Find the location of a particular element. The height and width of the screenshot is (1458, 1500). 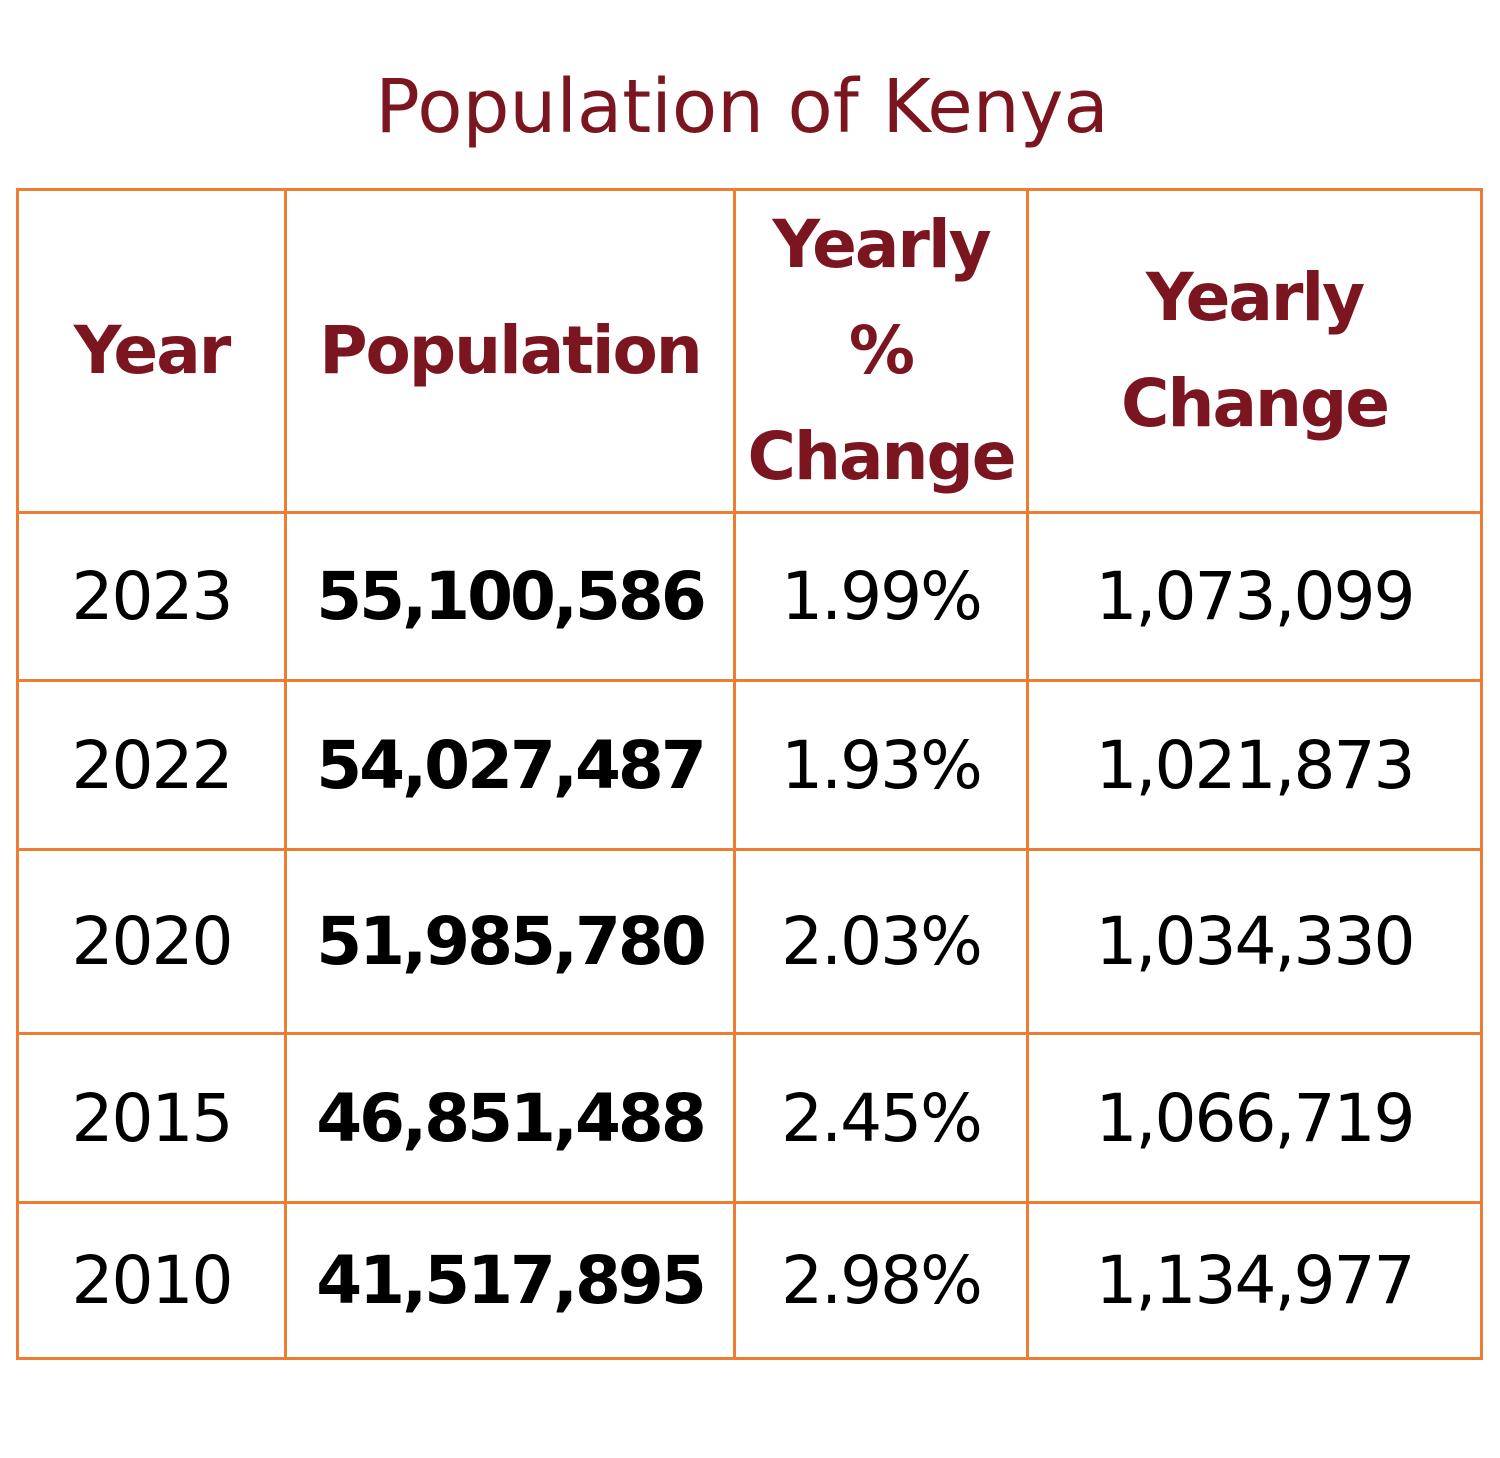

cell-population: 41,517,895 is located at coordinates (510, 1280).